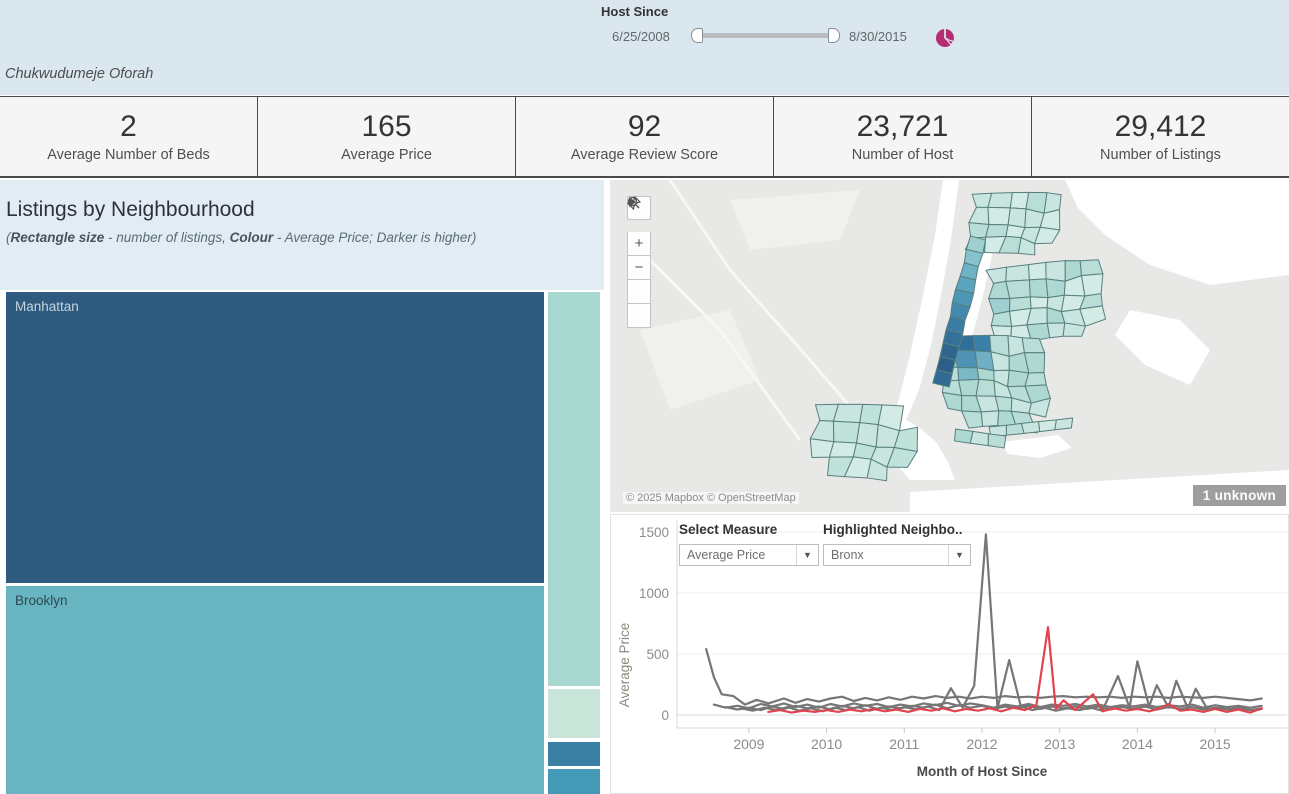 The height and width of the screenshot is (794, 1289). I want to click on pie-icon, so click(945, 37).